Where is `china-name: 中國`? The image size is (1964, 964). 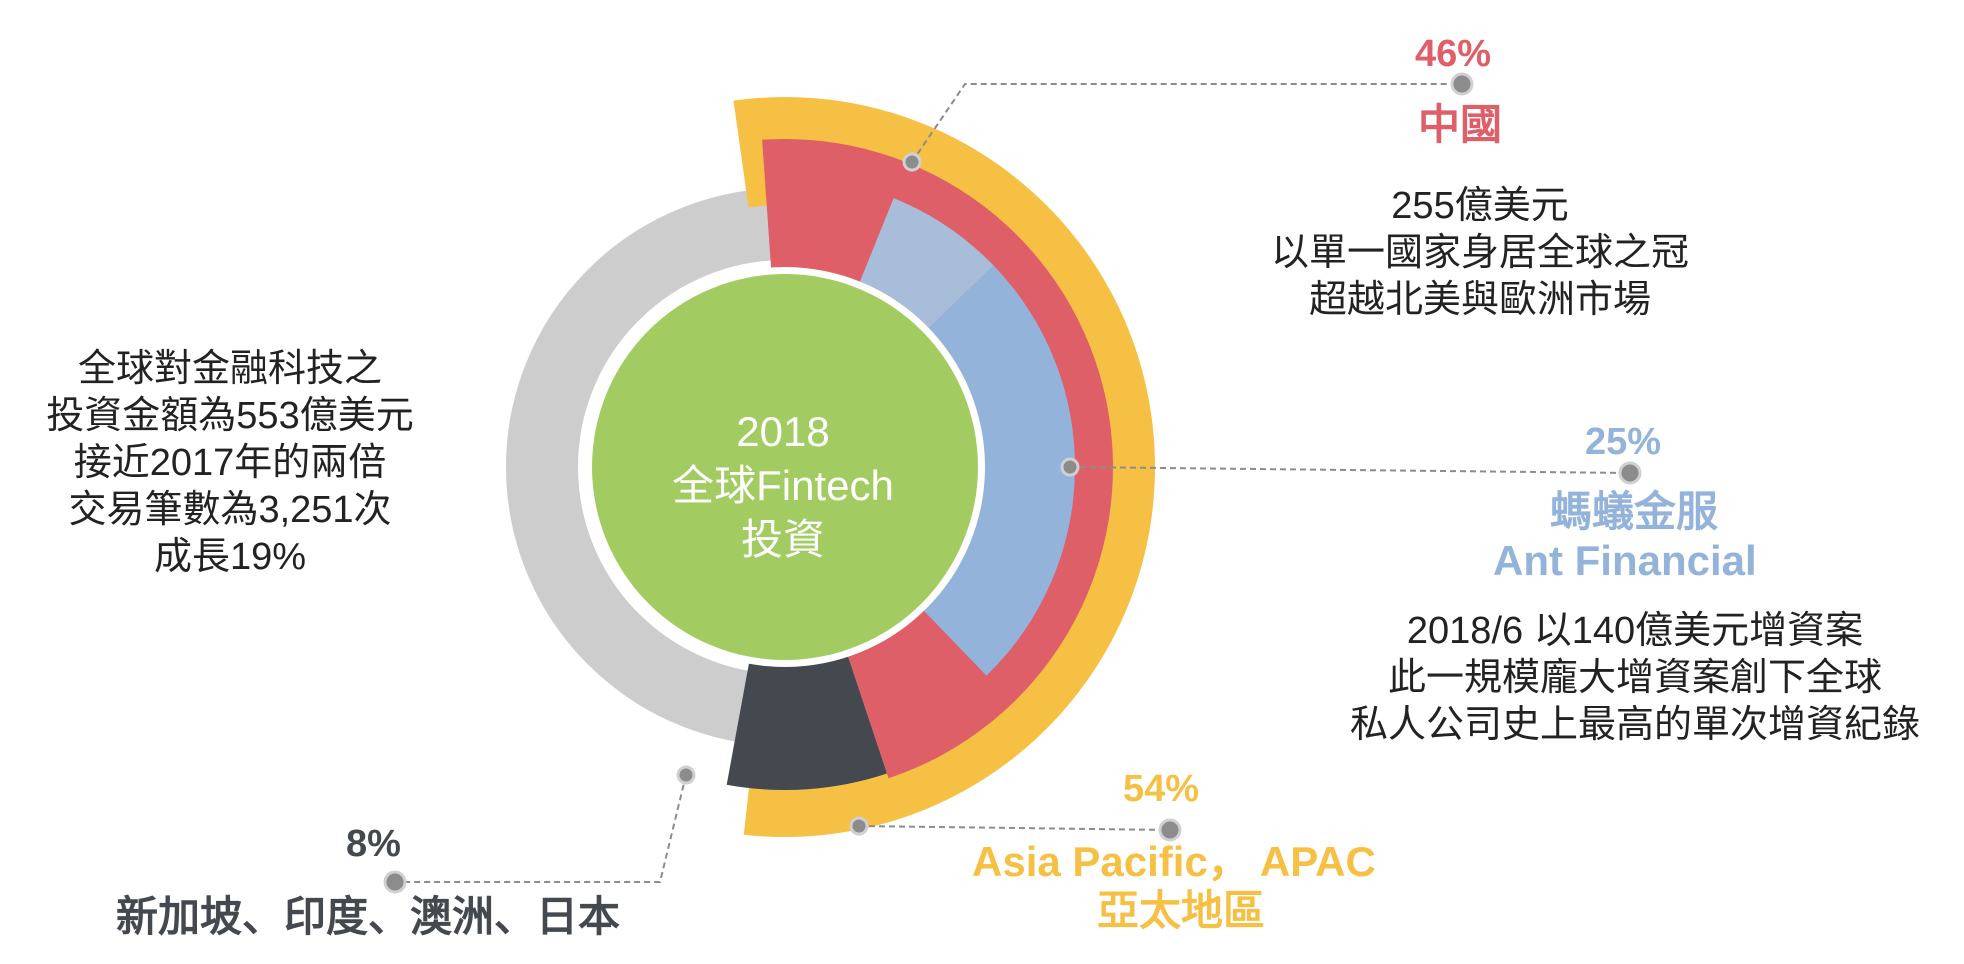 china-name: 中國 is located at coordinates (1460, 124).